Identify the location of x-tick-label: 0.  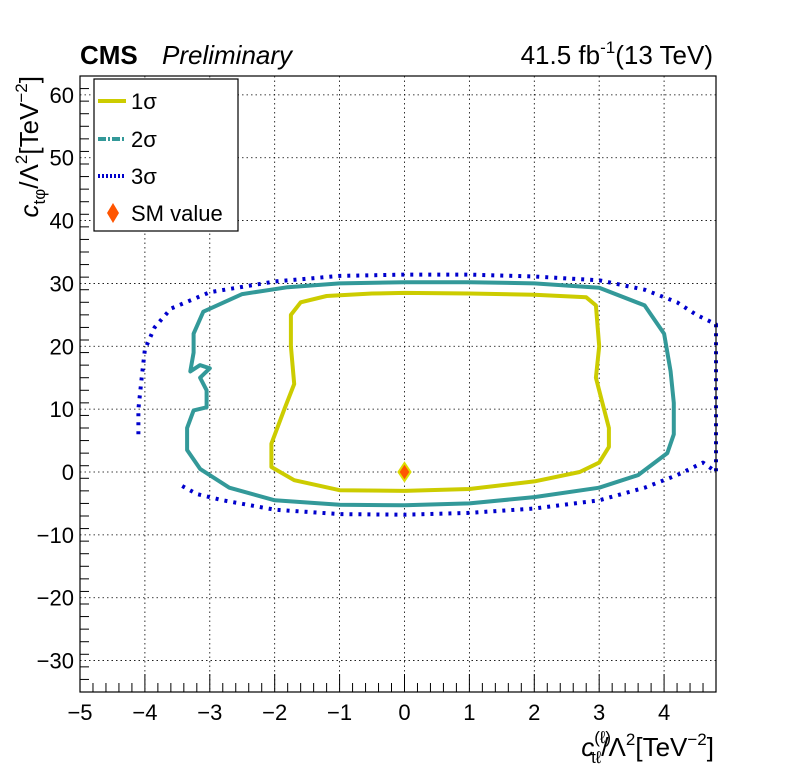
(404, 712).